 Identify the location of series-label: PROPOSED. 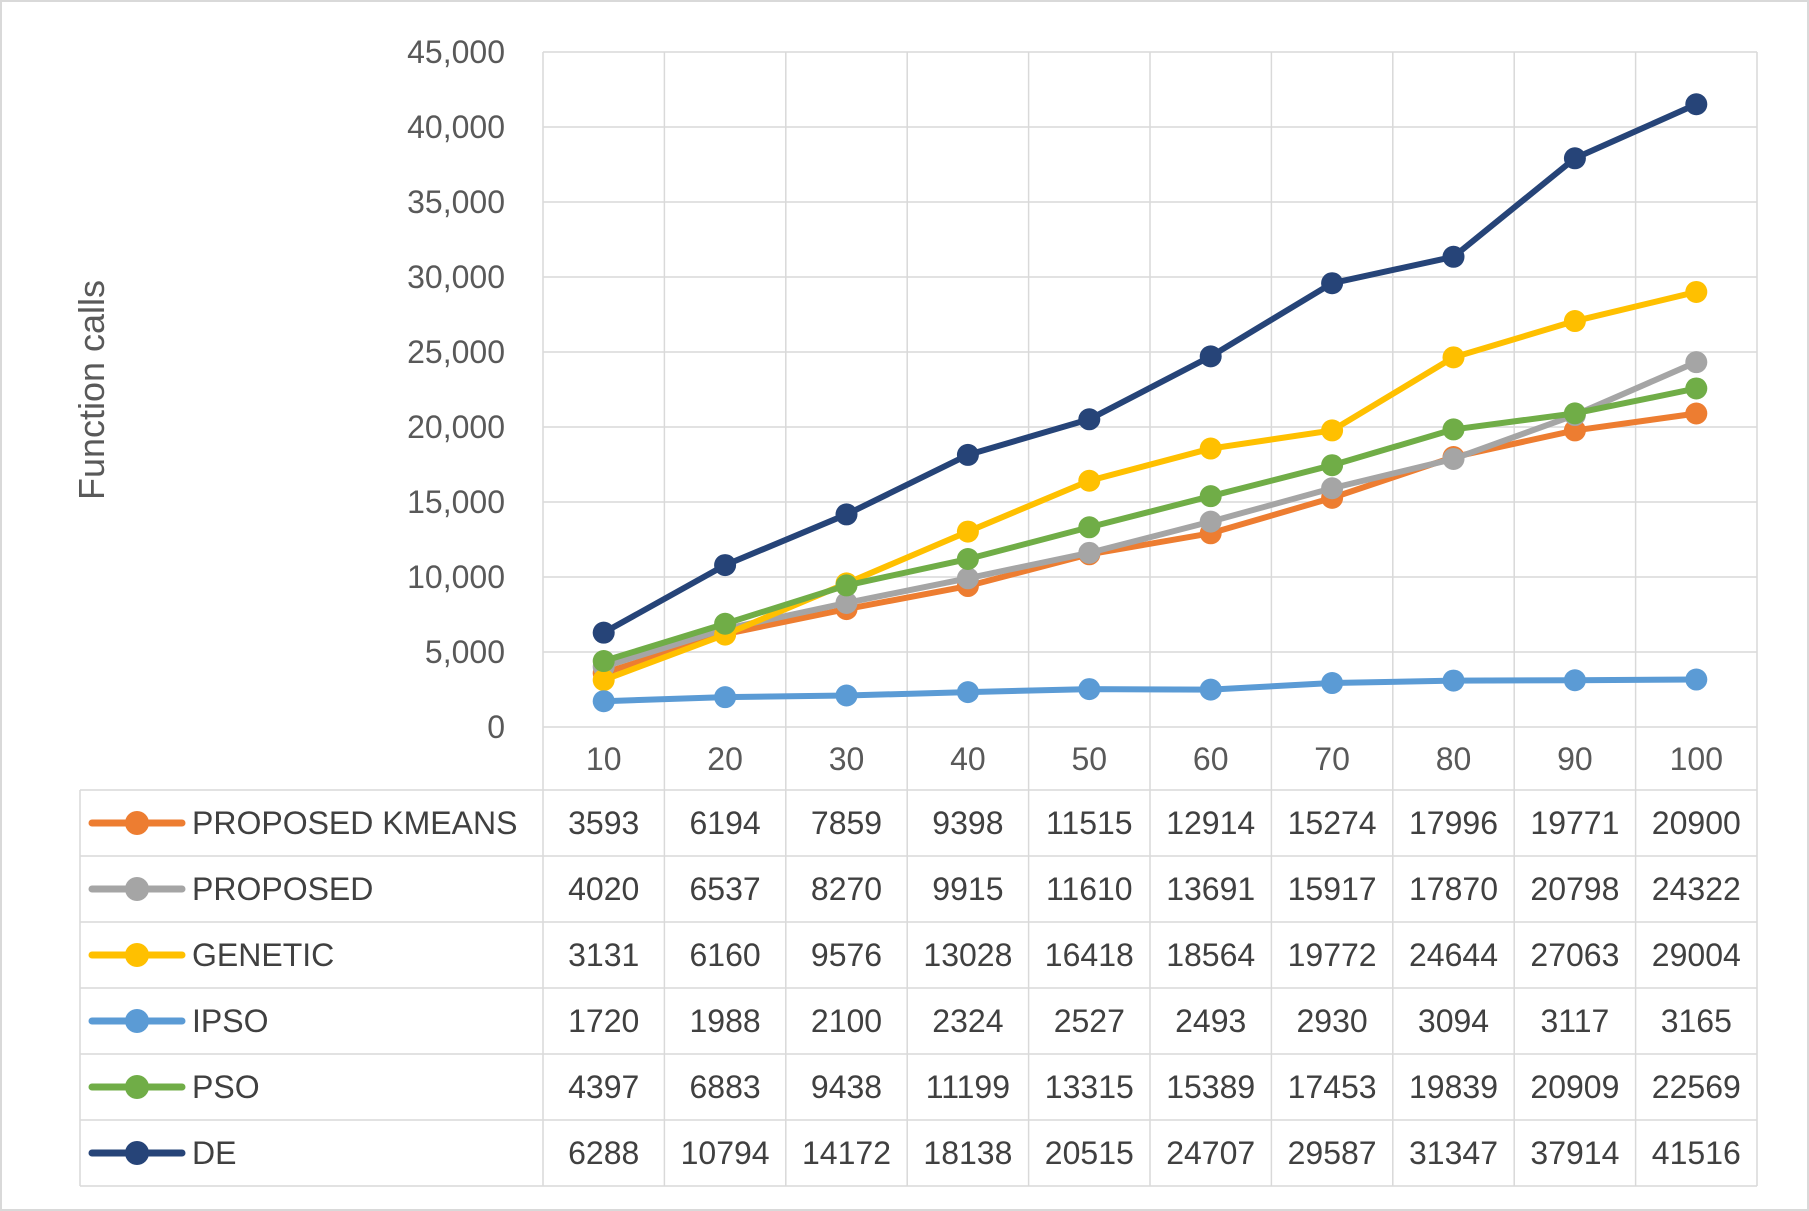
(282, 889).